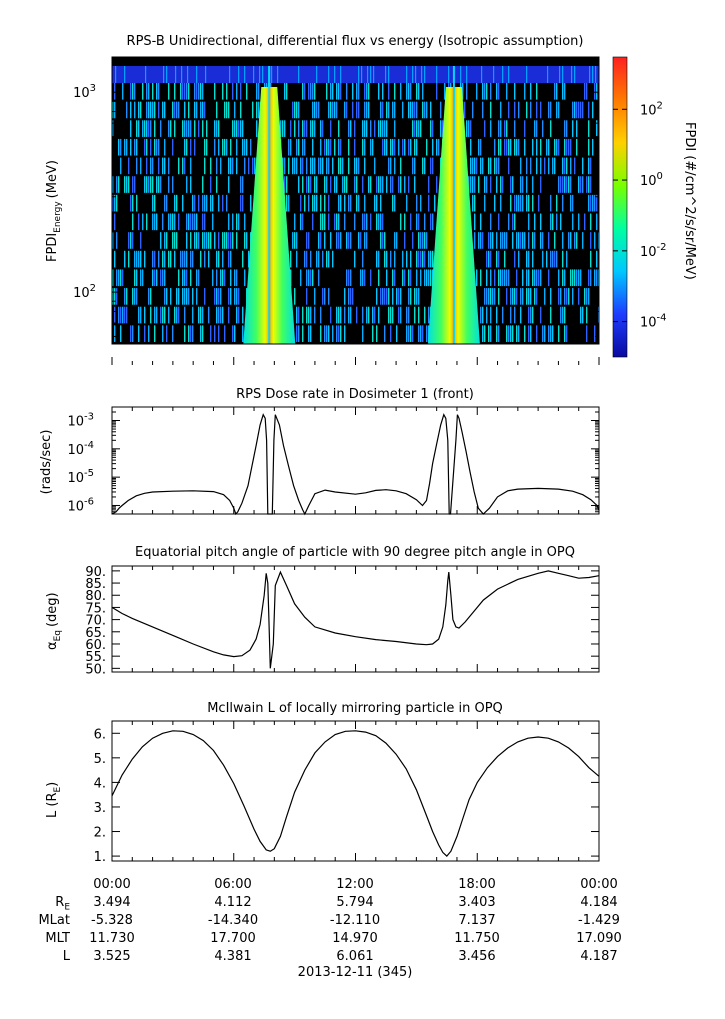  What do you see at coordinates (95, 608) in the screenshot?
I see `y-tick-label: 75.` at bounding box center [95, 608].